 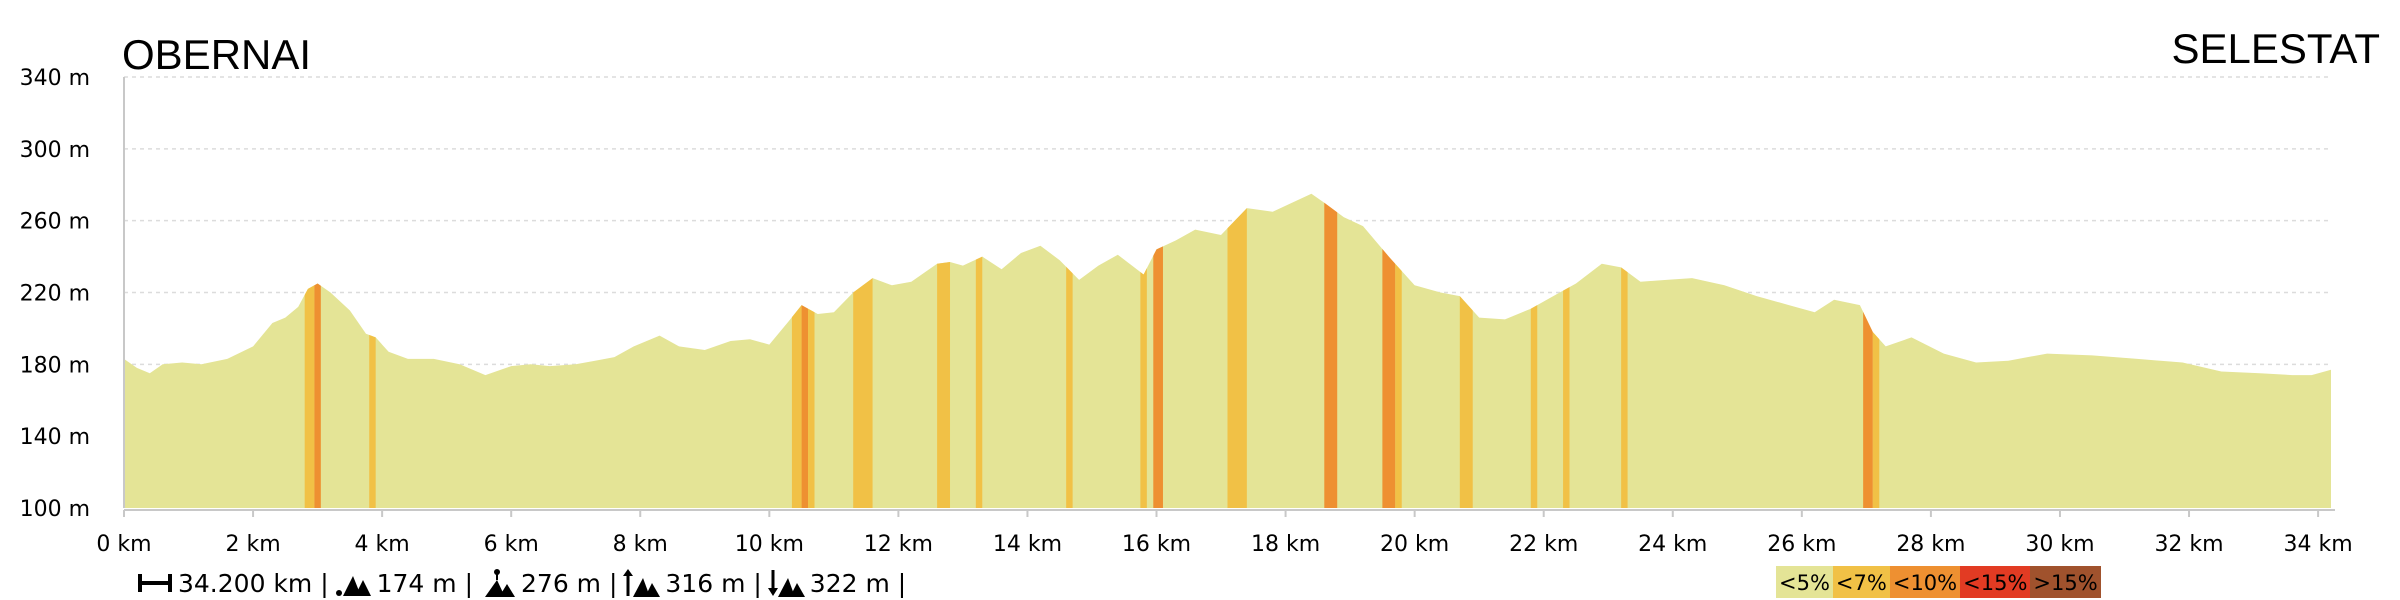 What do you see at coordinates (713, 583) in the screenshot?
I see `stat-ascent-value: 316 m |` at bounding box center [713, 583].